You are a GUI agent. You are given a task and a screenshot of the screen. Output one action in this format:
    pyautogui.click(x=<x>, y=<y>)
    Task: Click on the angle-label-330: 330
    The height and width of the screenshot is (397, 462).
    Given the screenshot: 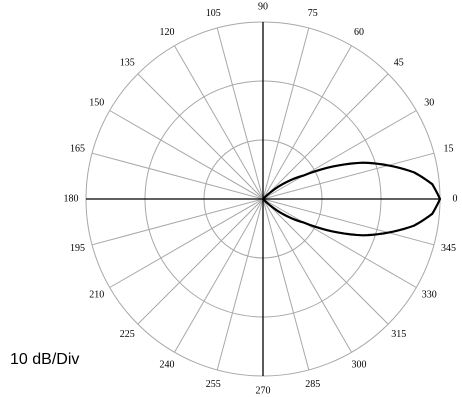 What is the action you would take?
    pyautogui.click(x=429, y=294)
    